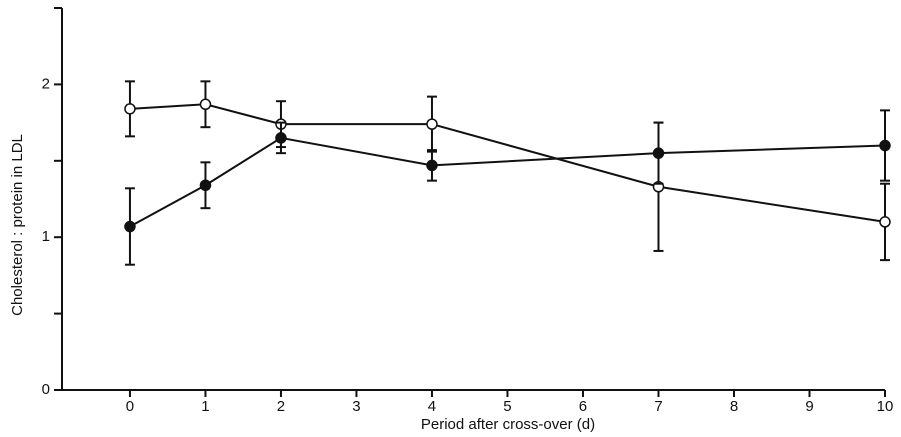 The height and width of the screenshot is (437, 901). Describe the element at coordinates (658, 406) in the screenshot. I see `x-tick-label: 7` at that location.